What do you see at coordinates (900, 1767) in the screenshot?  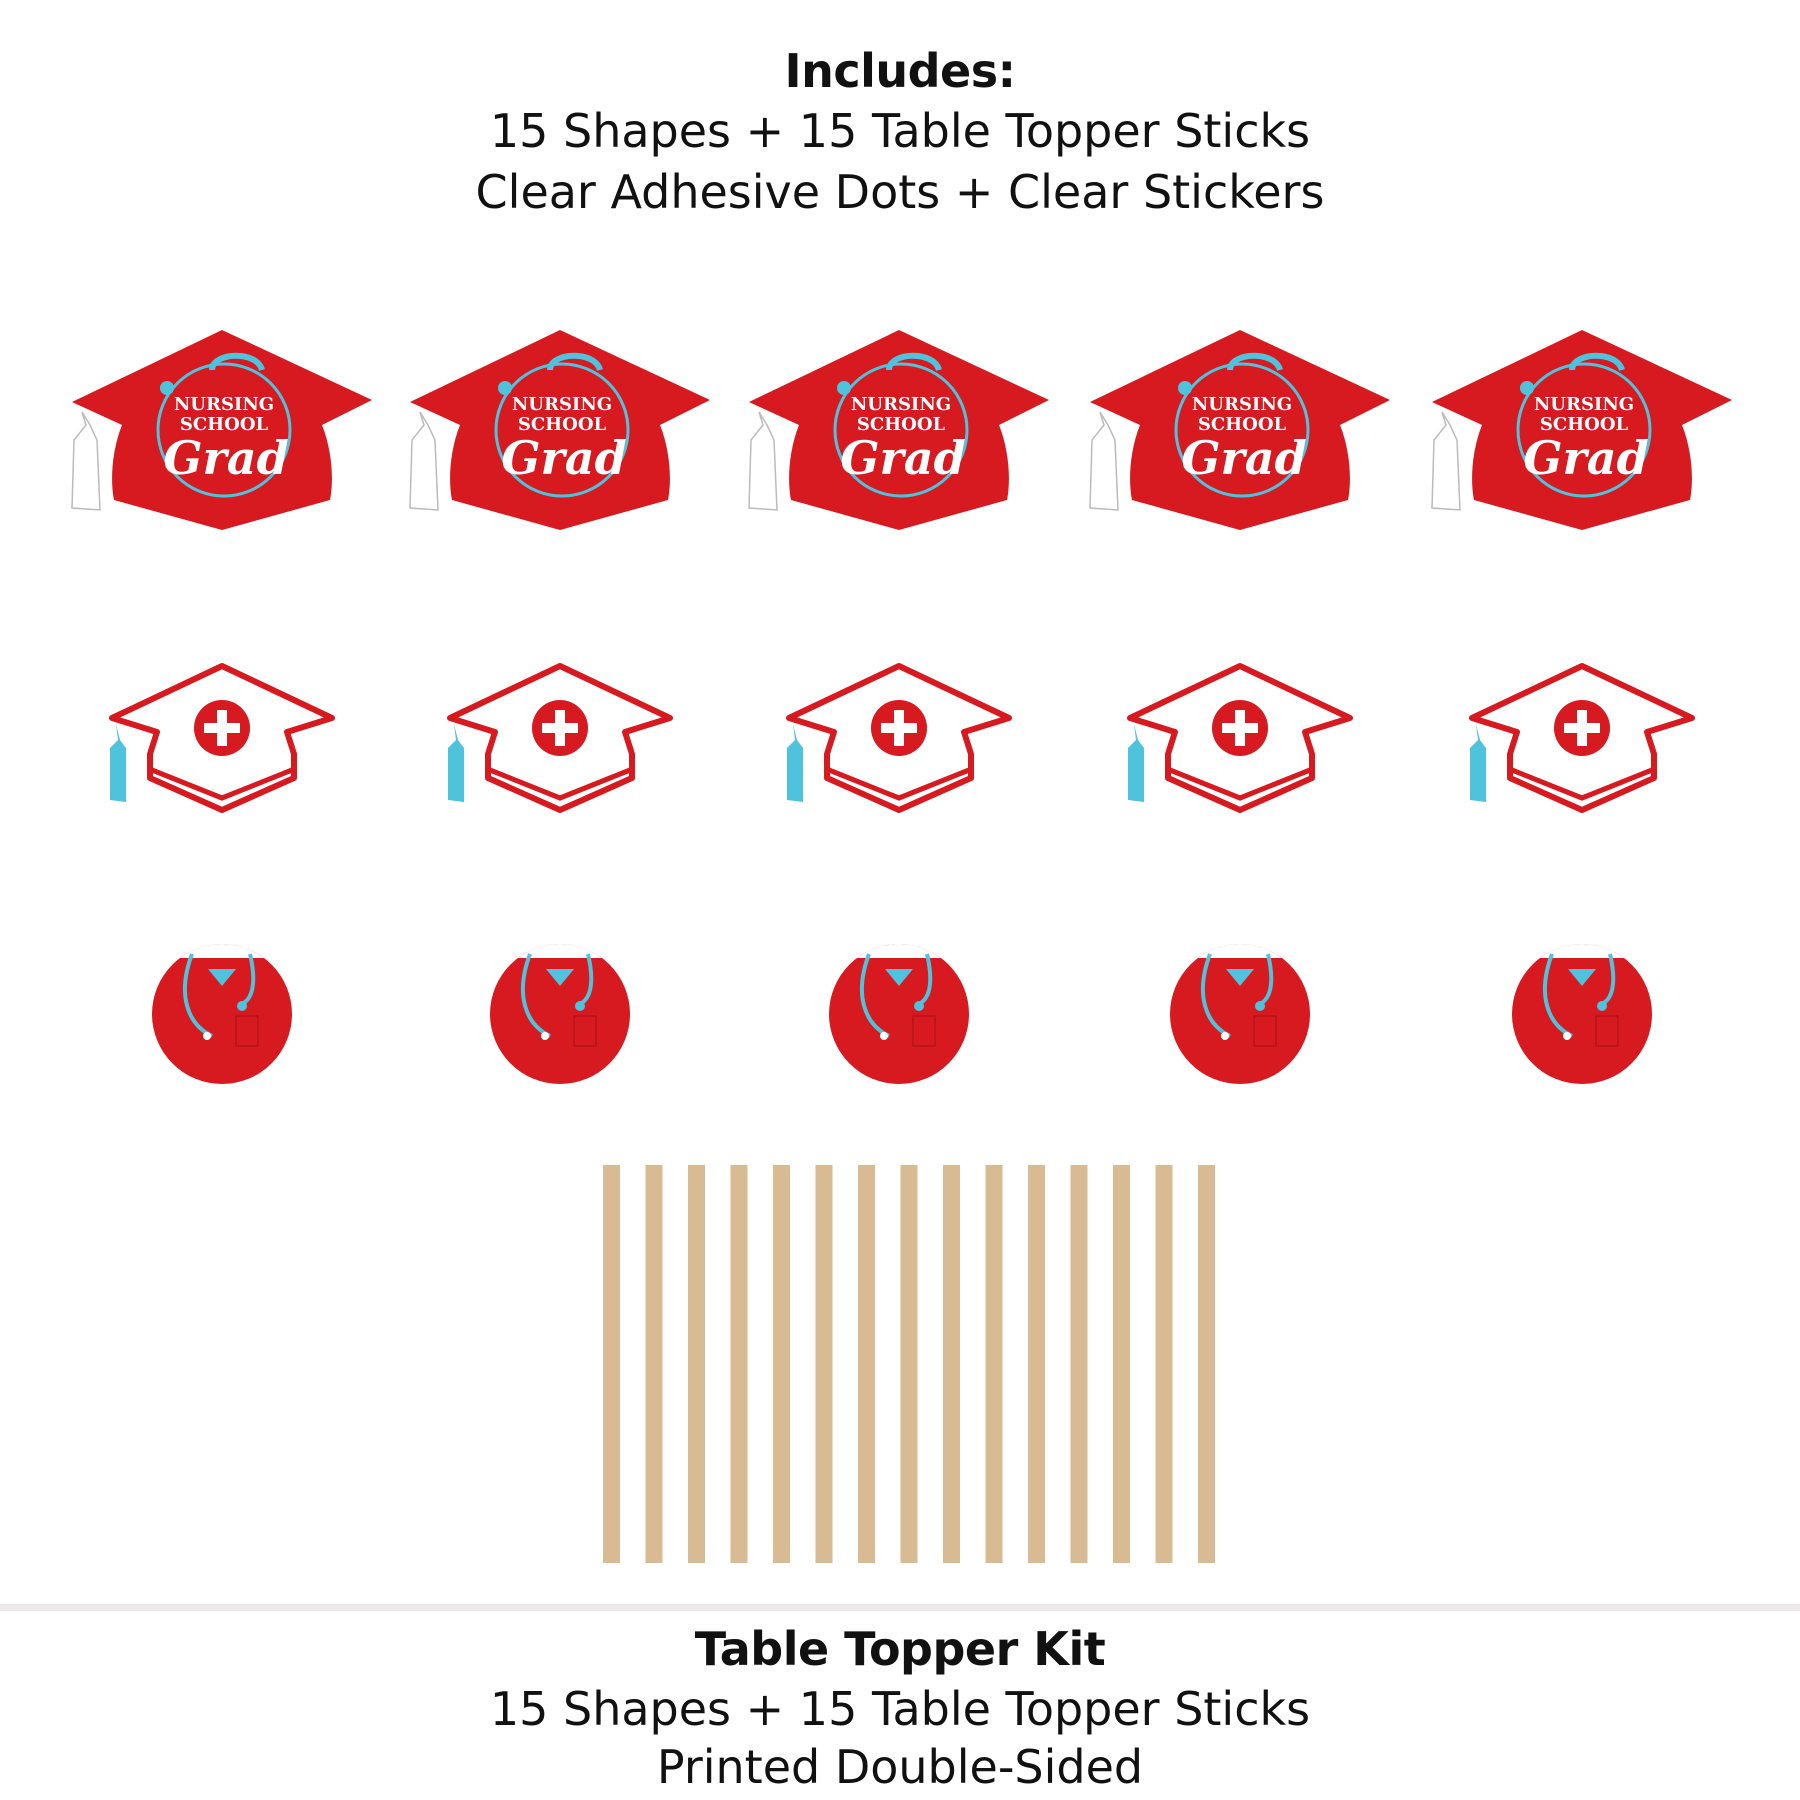 I see `kit-line-2: Printed Double-Sided` at bounding box center [900, 1767].